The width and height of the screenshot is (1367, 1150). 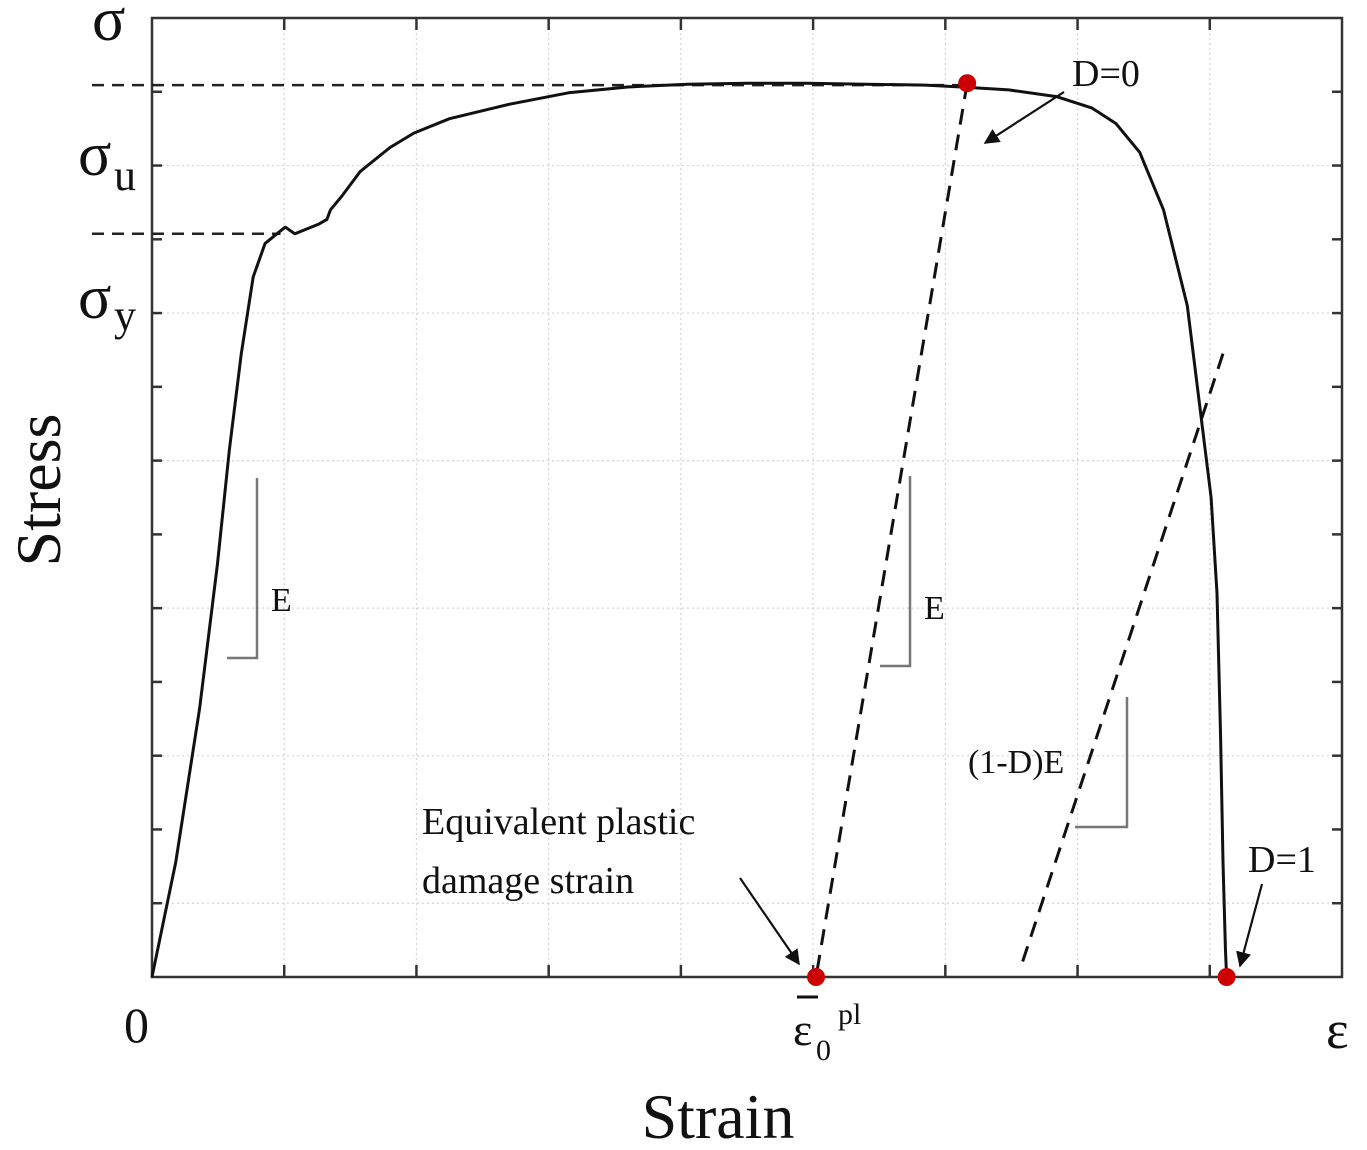 I want to click on x-marker-eps0-pl: ε 0 pl, so click(x=827, y=1031).